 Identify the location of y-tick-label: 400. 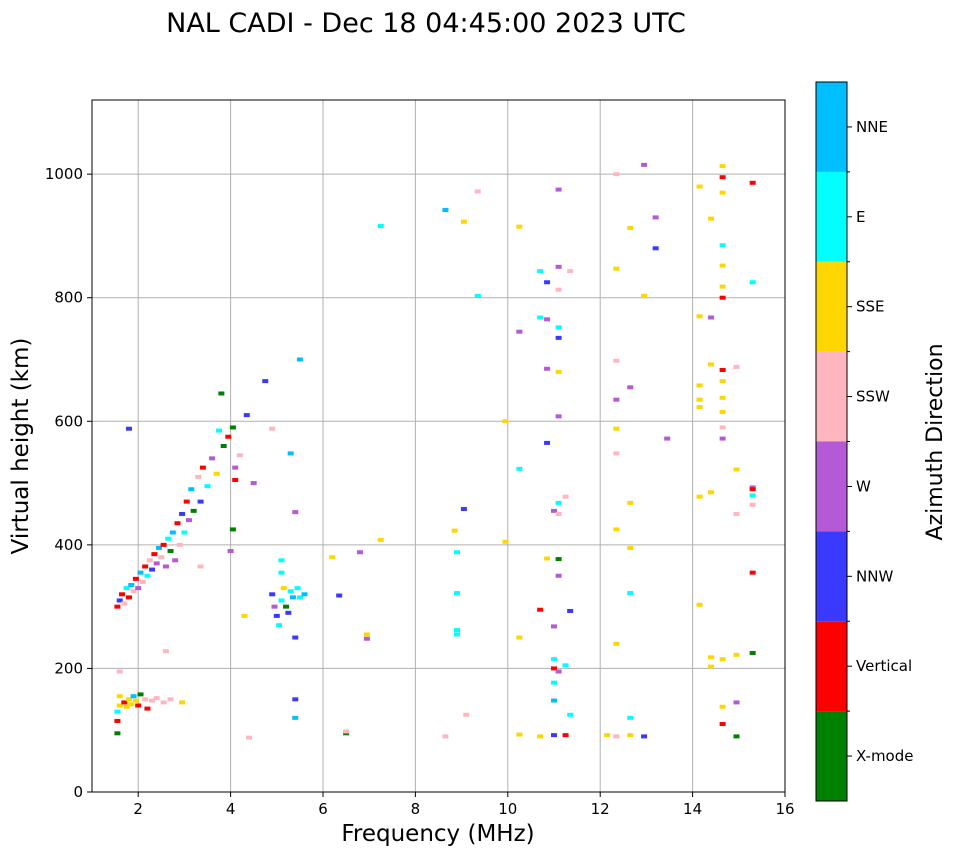
(68, 545).